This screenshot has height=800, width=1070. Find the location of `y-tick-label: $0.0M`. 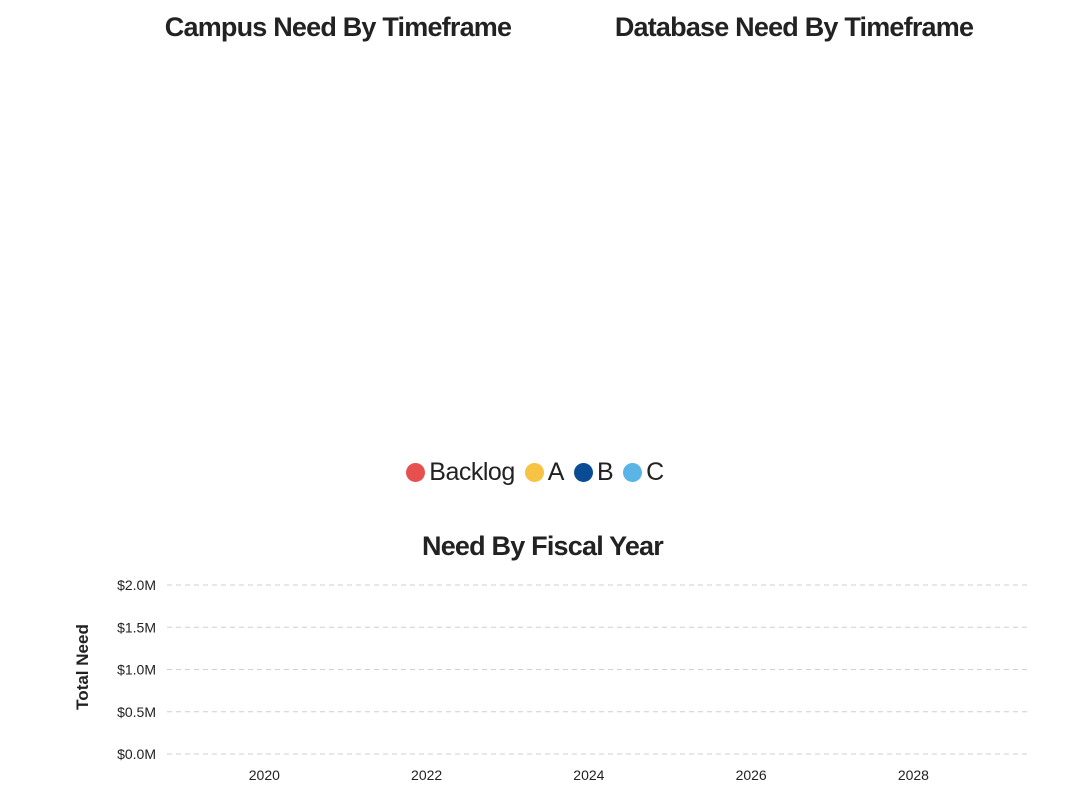

y-tick-label: $0.0M is located at coordinates (136, 754).